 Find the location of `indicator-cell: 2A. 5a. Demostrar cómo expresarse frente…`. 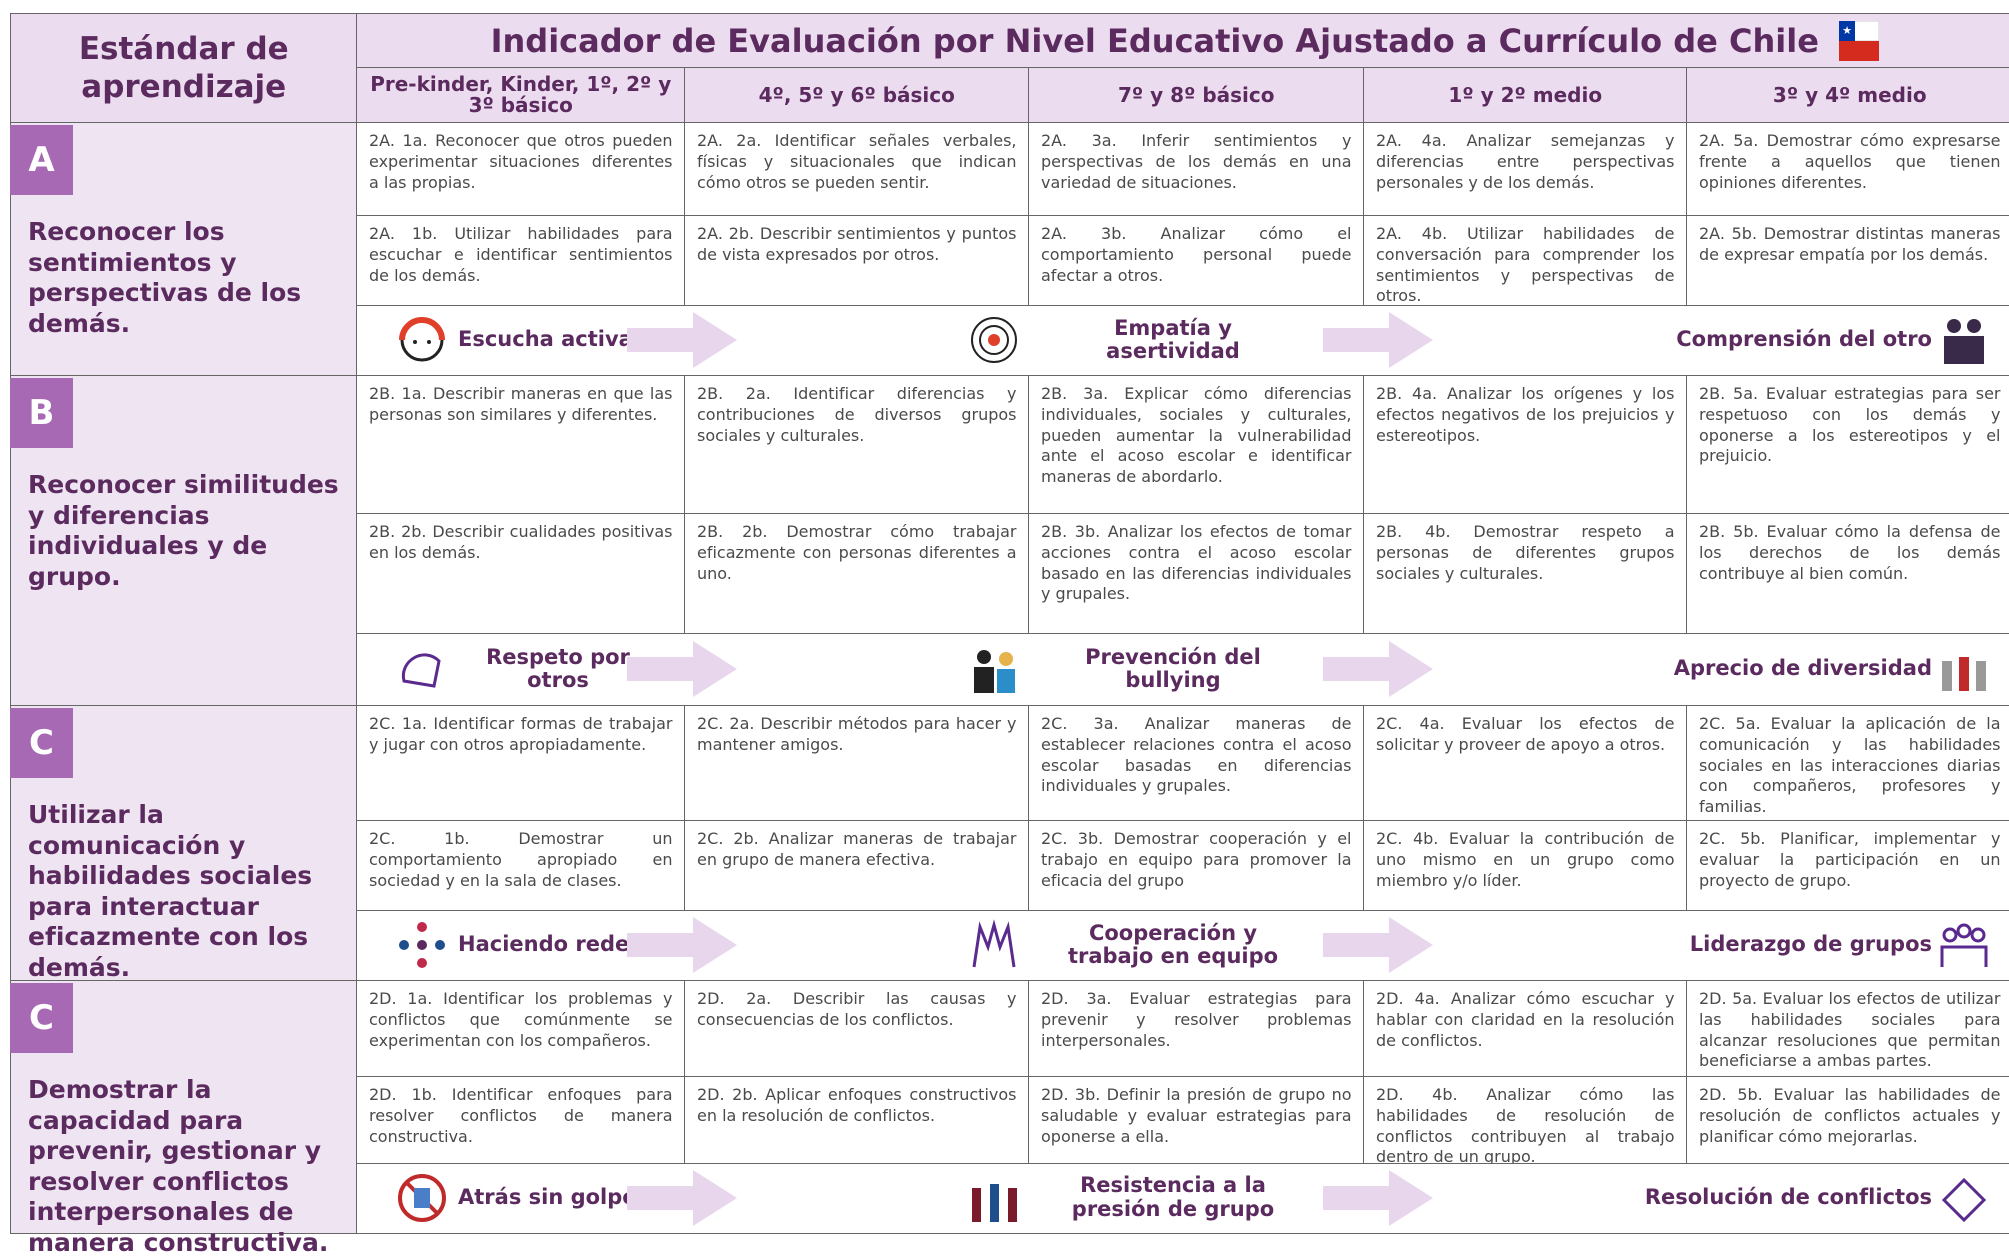

indicator-cell: 2A. 5a. Demostrar cómo expresarse frente… is located at coordinates (1847, 169).